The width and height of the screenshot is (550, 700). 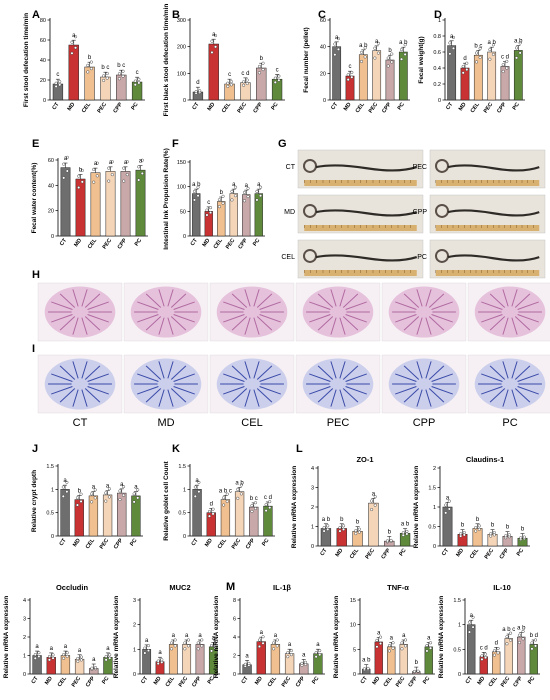 What do you see at coordinates (338, 384) in the screenshot?
I see `tissue-section` at bounding box center [338, 384].